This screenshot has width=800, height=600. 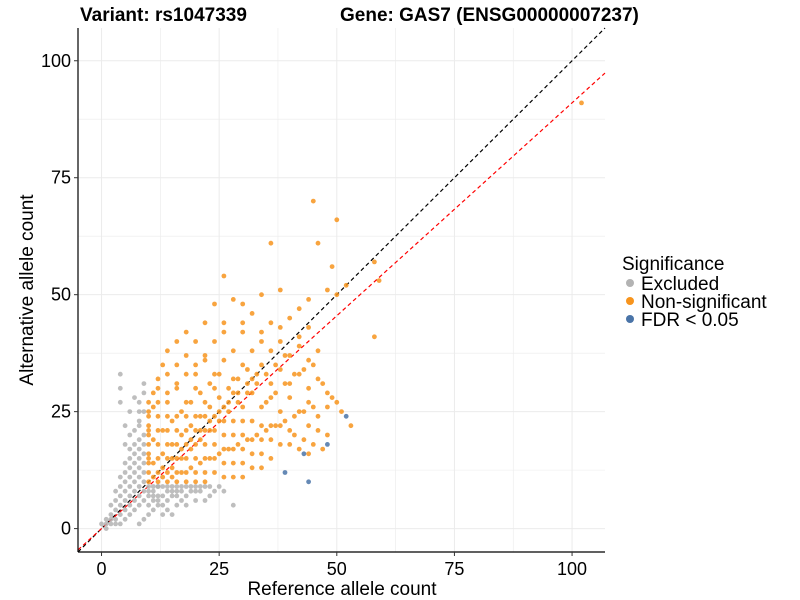 What do you see at coordinates (163, 15) in the screenshot?
I see `chart-title-variant: Variant: rs1047339` at bounding box center [163, 15].